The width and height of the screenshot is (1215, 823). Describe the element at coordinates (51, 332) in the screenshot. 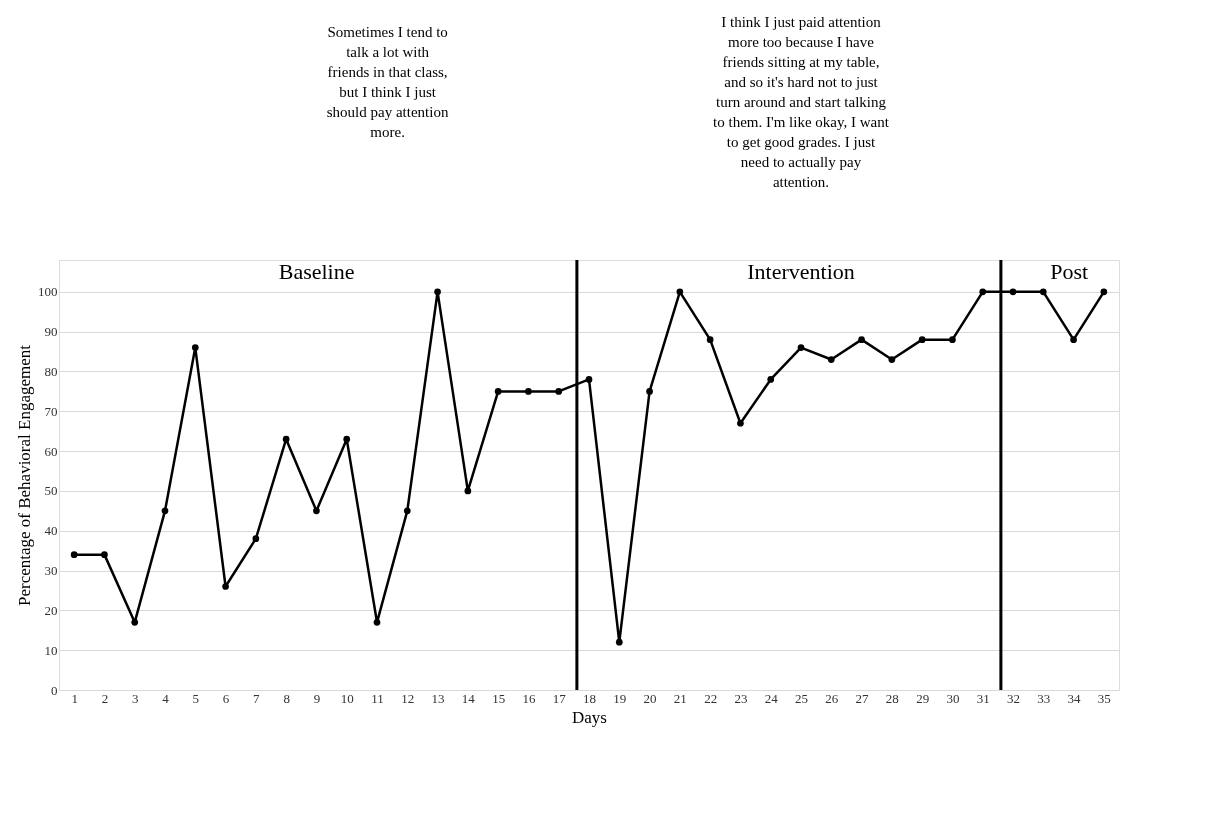

I see `y-tick-label: 90` at that location.